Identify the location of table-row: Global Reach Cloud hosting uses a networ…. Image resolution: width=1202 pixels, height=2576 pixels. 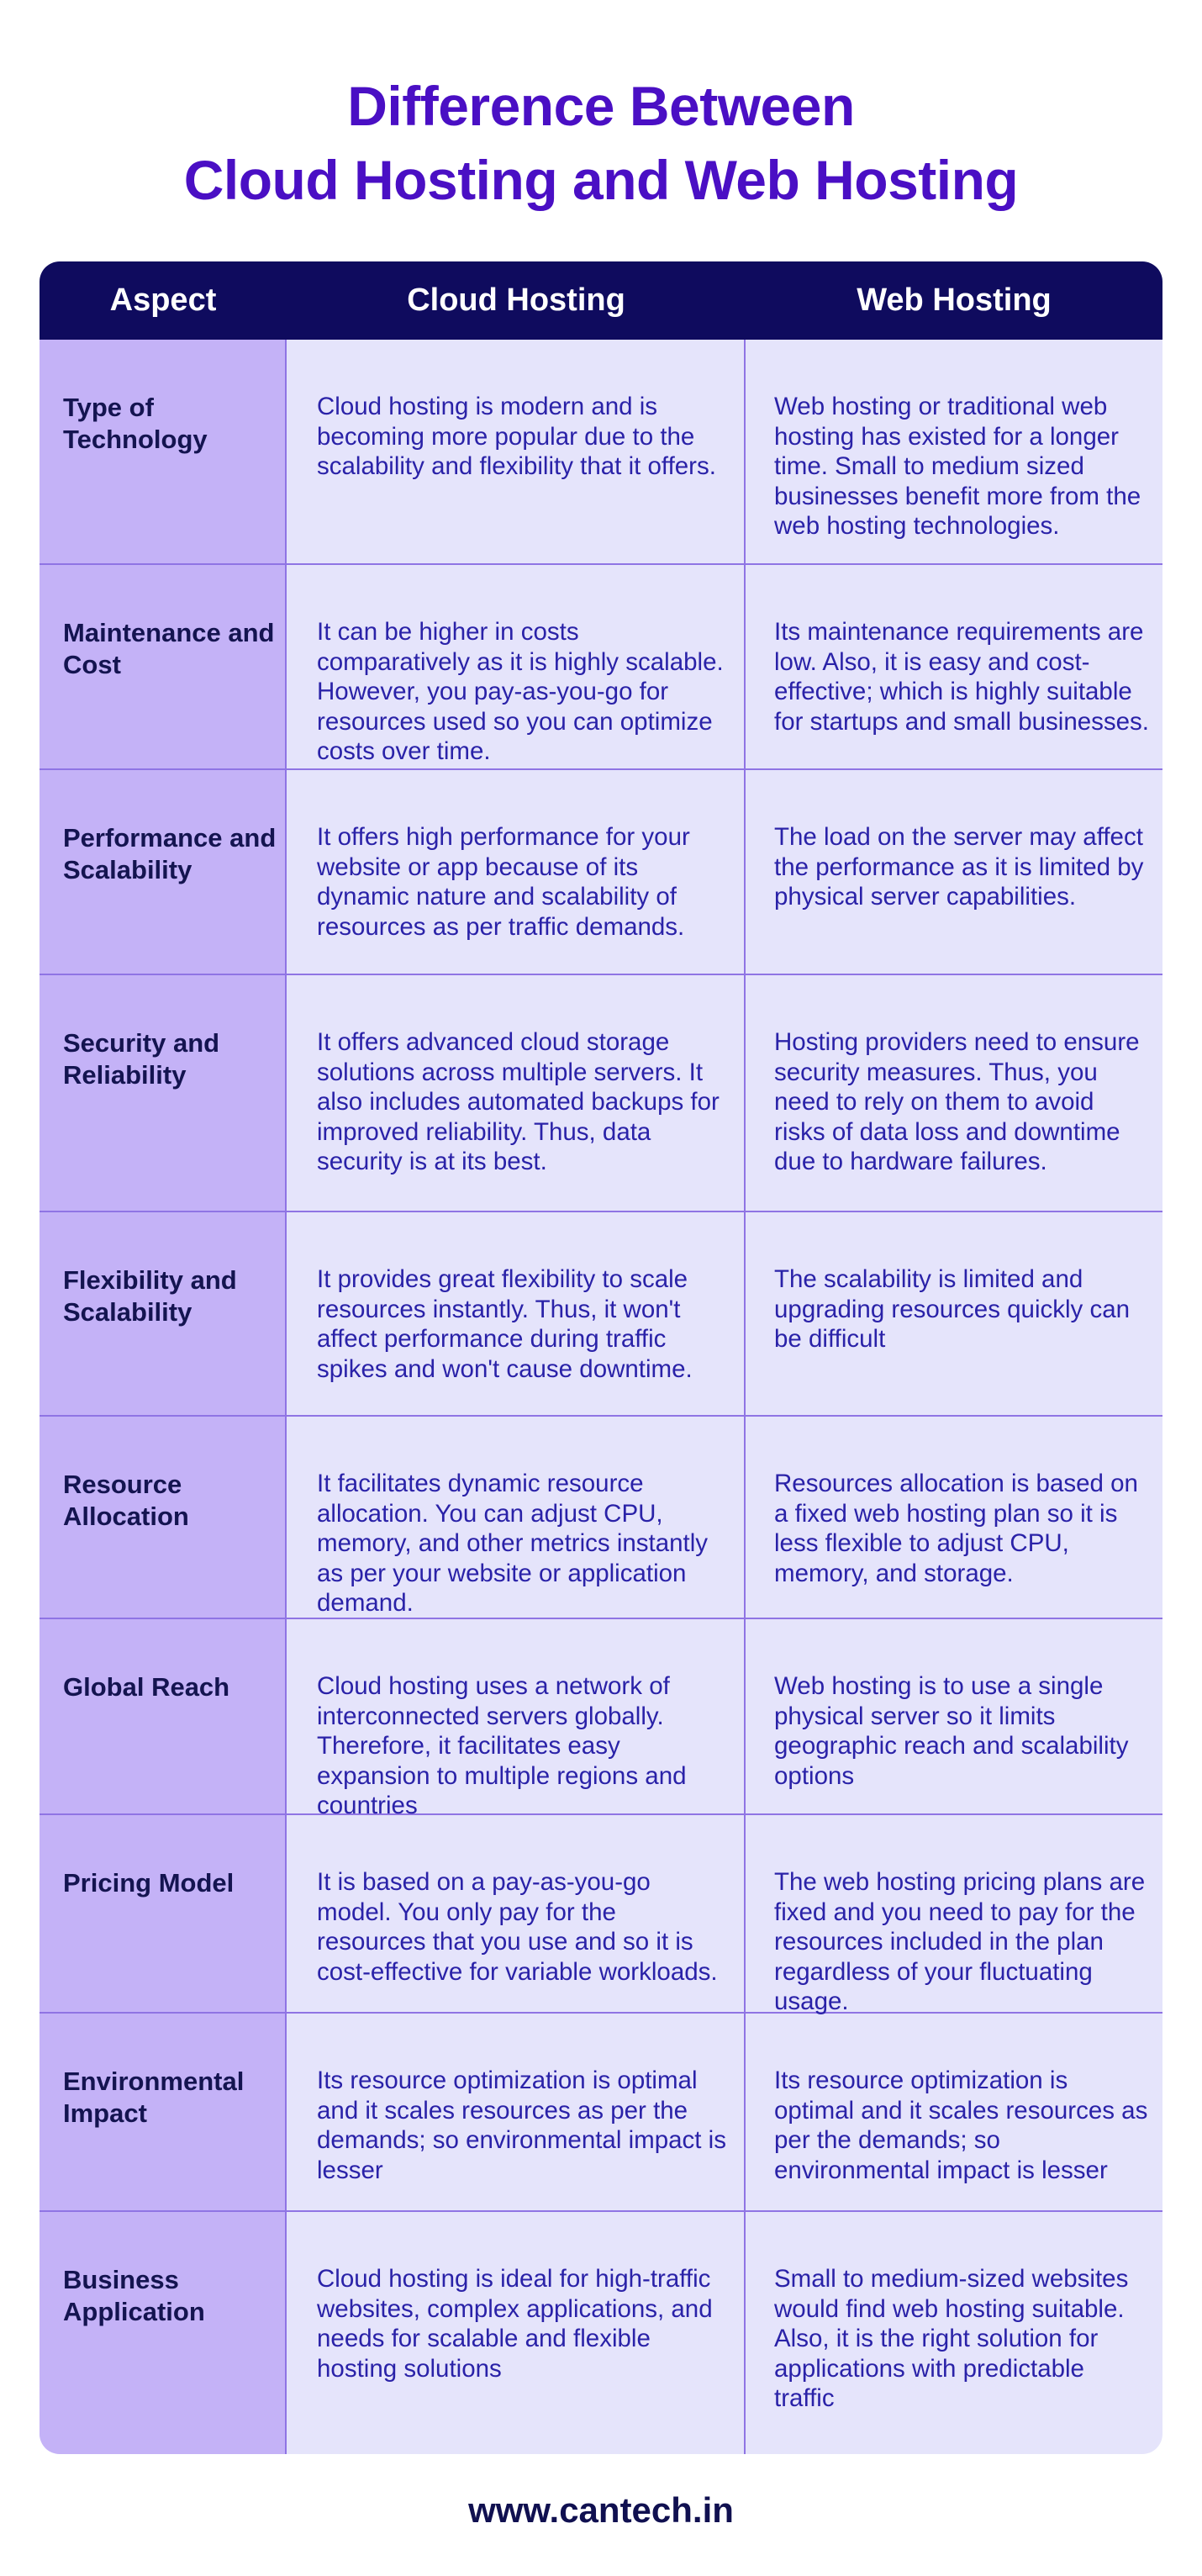
(601, 1719).